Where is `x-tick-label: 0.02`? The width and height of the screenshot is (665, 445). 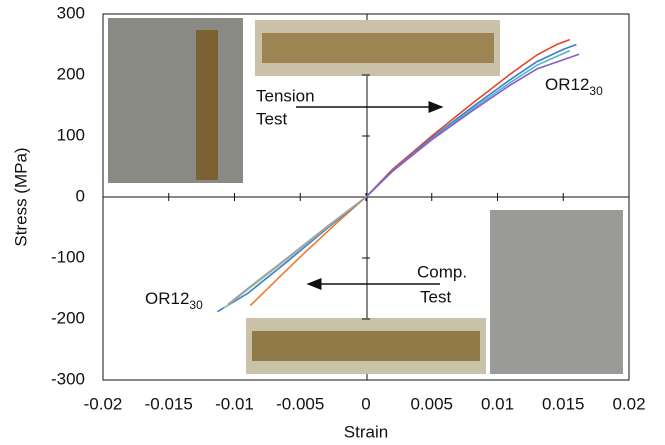 x-tick-label: 0.02 is located at coordinates (628, 403).